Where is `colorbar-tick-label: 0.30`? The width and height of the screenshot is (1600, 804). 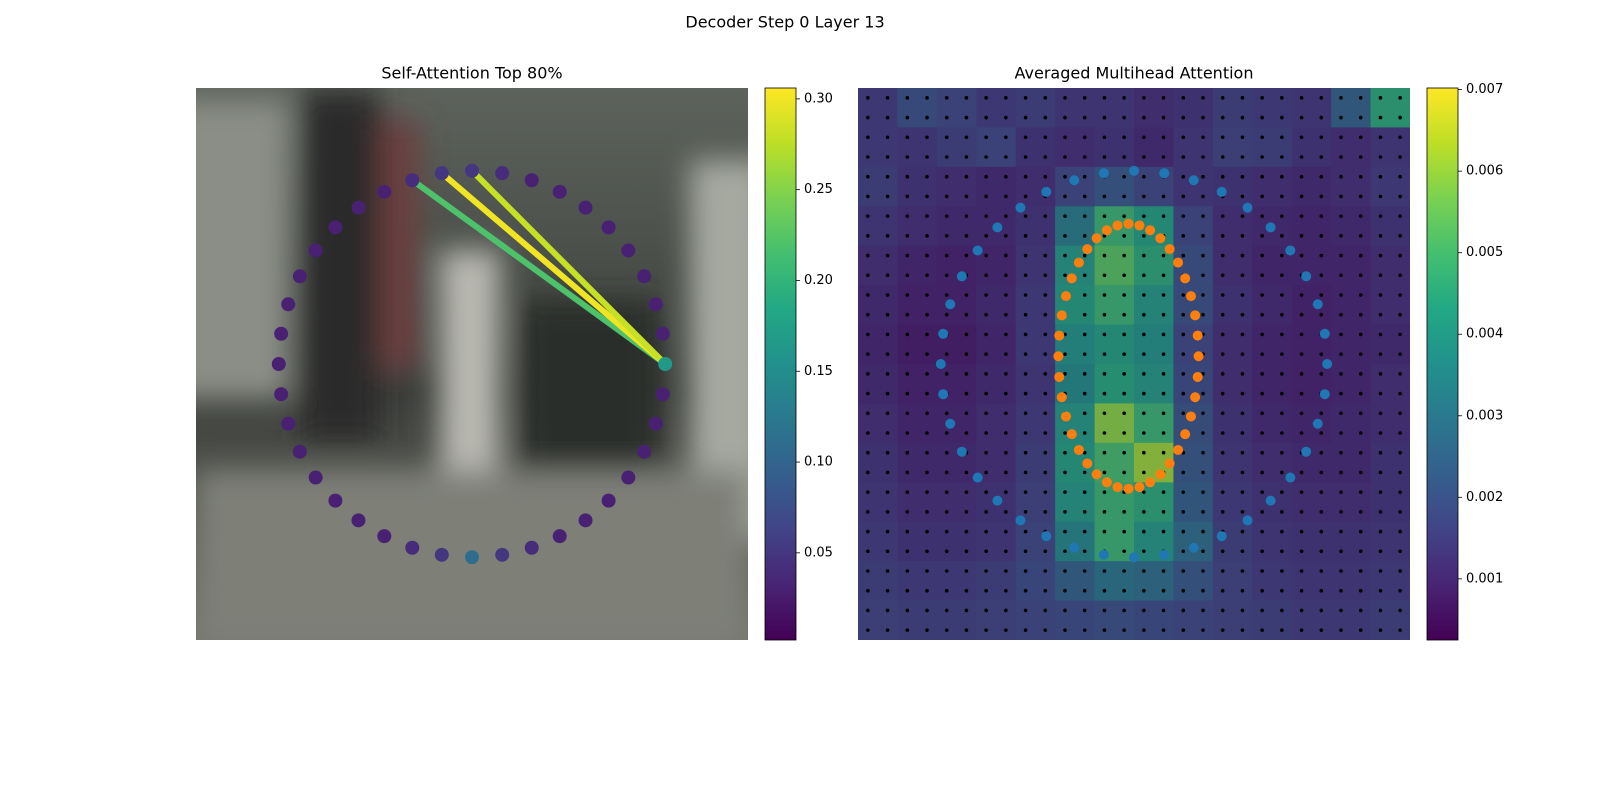 colorbar-tick-label: 0.30 is located at coordinates (818, 98).